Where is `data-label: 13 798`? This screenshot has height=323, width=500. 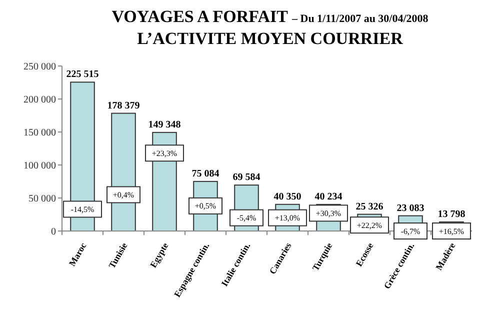 data-label: 13 798 is located at coordinates (452, 214).